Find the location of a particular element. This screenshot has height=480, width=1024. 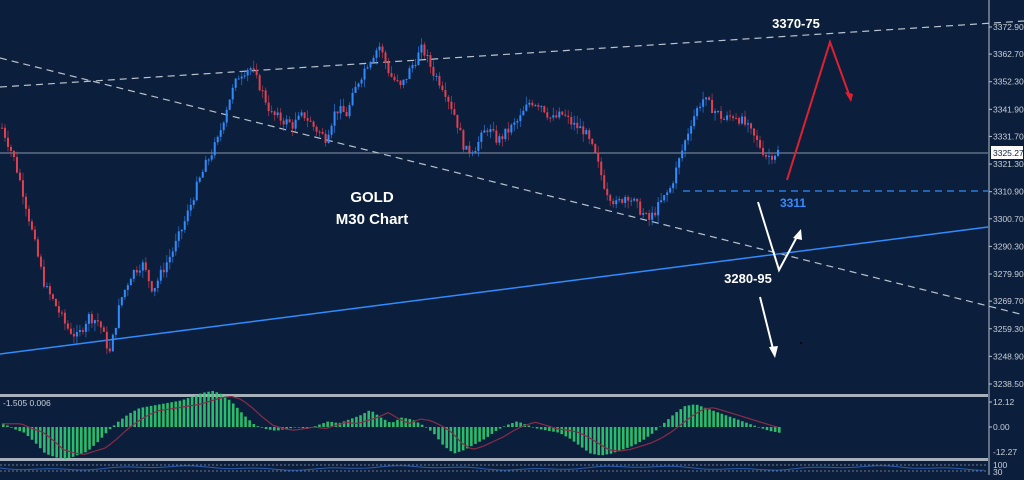

macd-tick-top: 12.12 is located at coordinates (1004, 402).